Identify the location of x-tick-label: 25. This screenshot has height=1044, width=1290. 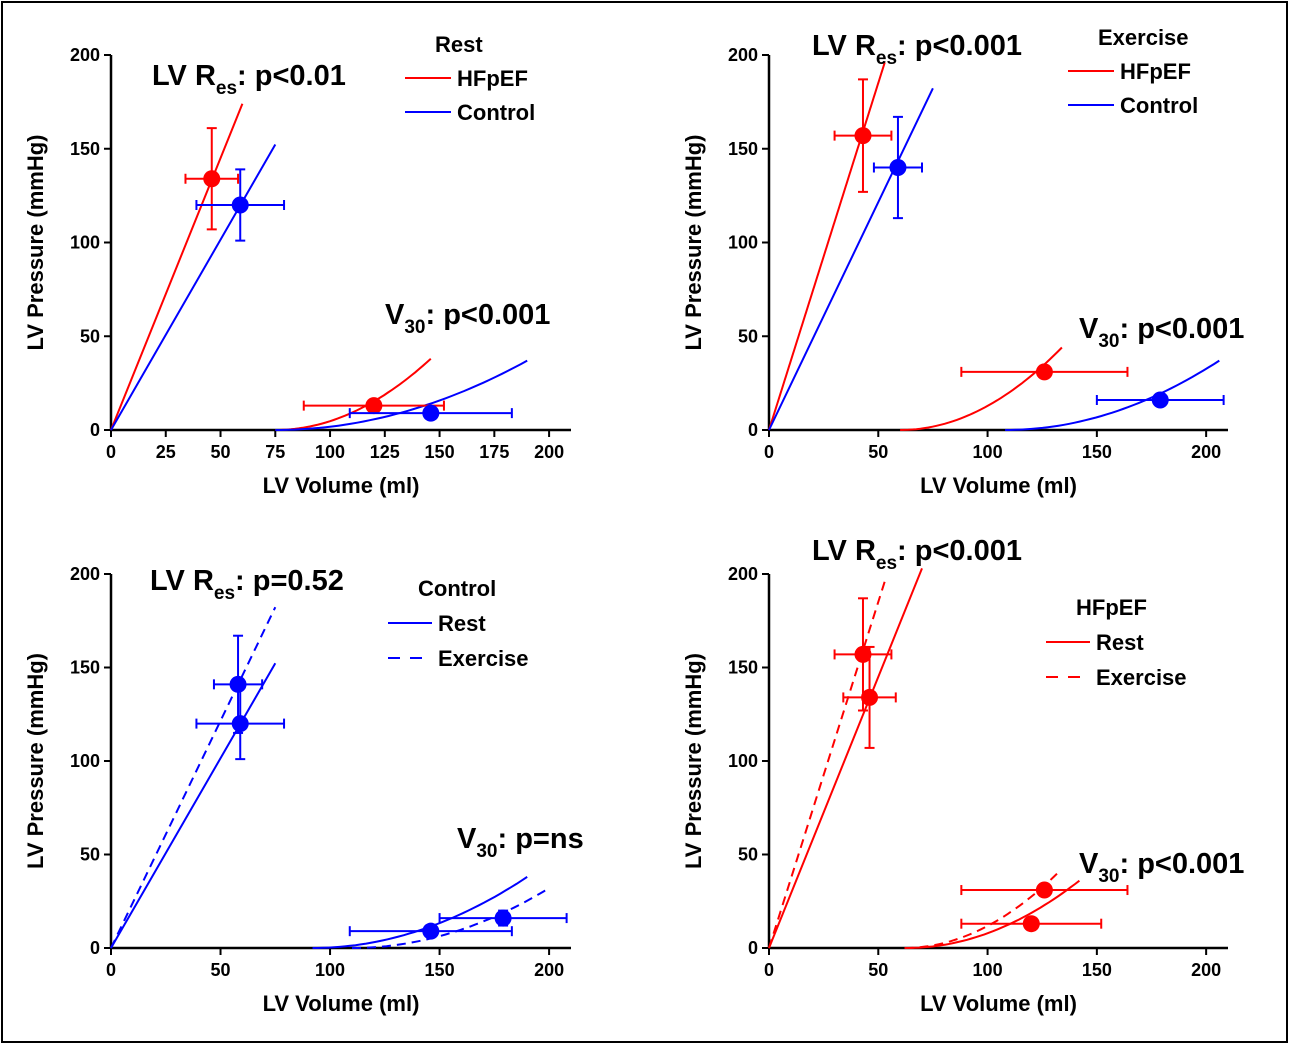
(166, 452).